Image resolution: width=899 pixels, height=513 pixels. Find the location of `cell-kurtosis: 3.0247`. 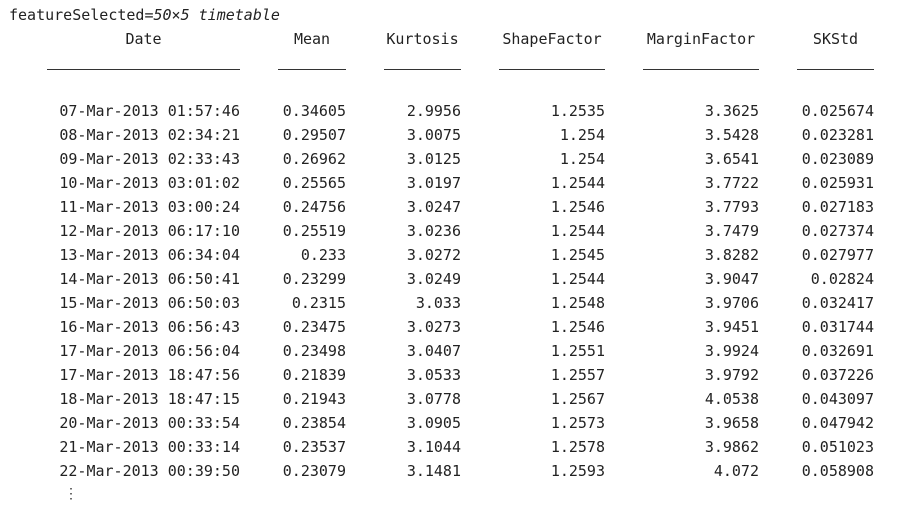

cell-kurtosis: 3.0247 is located at coordinates (433, 207).